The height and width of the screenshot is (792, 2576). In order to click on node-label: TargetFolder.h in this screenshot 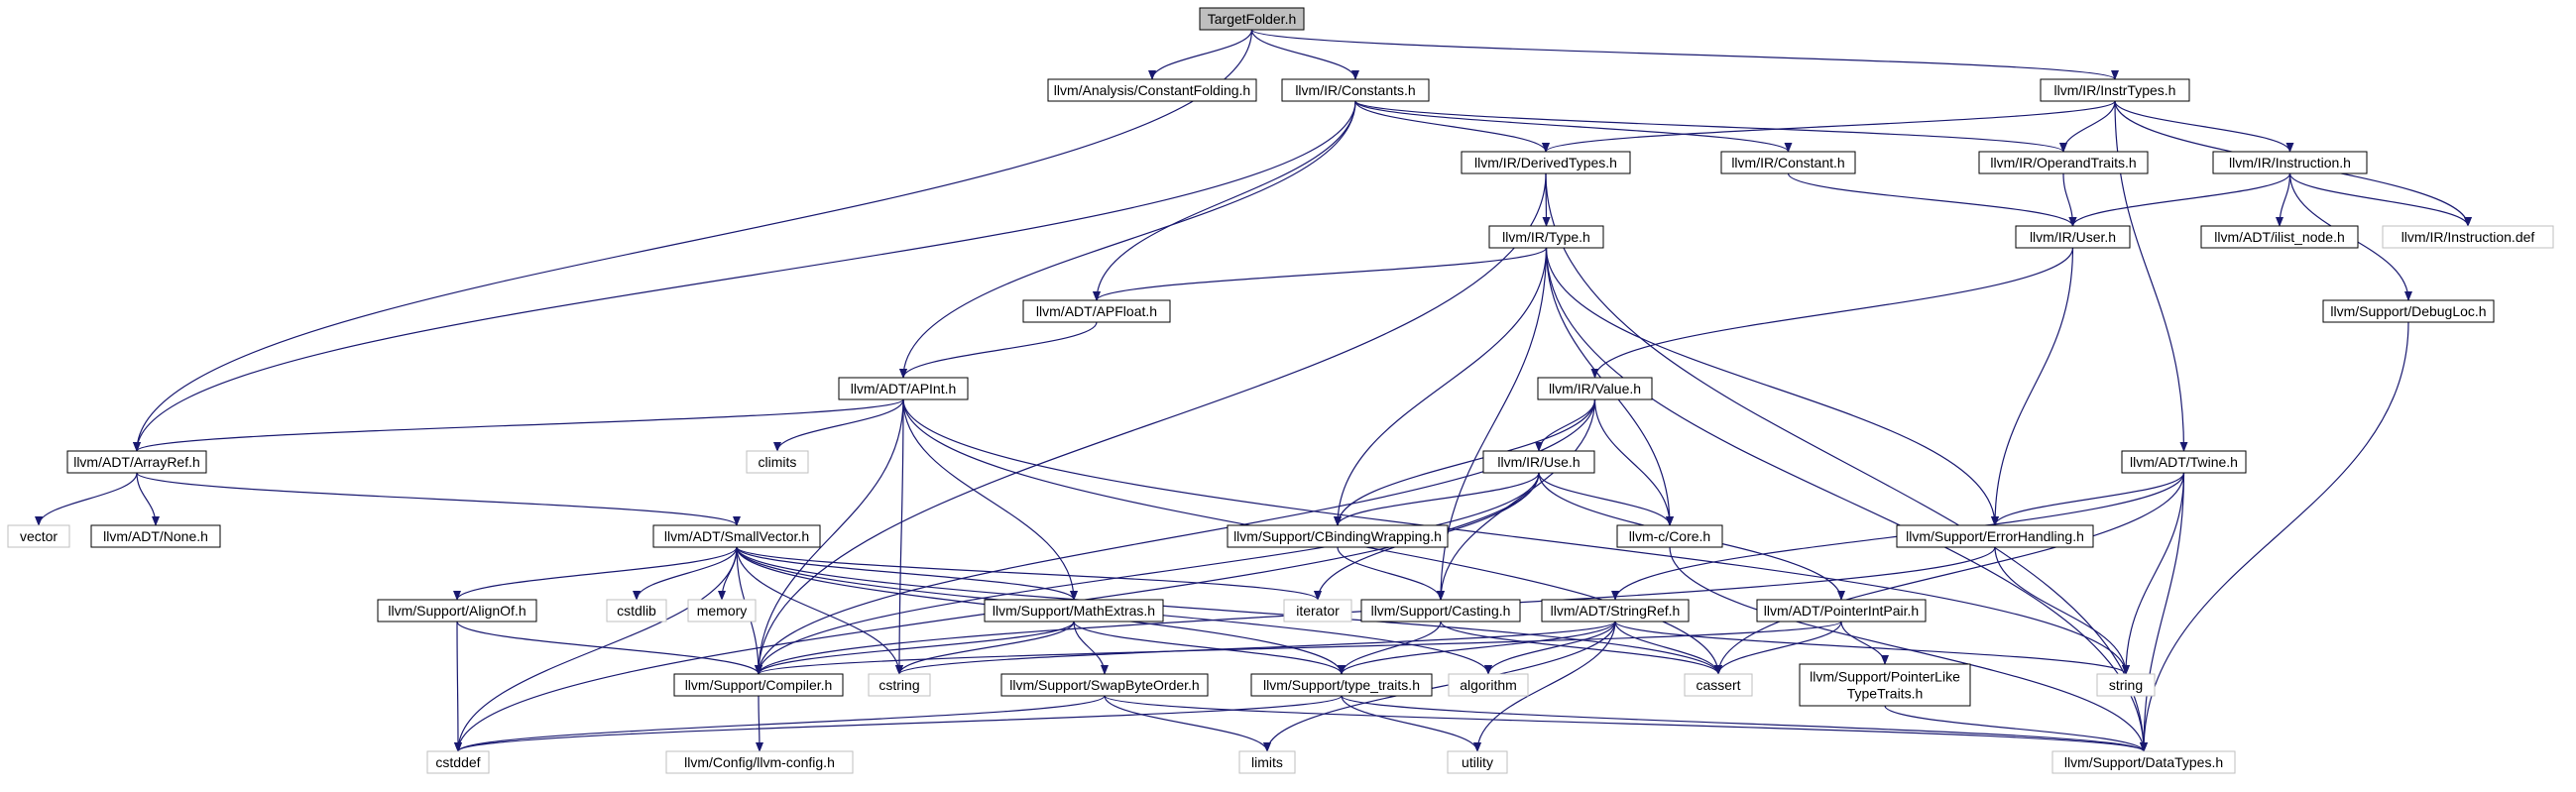, I will do `click(1252, 19)`.